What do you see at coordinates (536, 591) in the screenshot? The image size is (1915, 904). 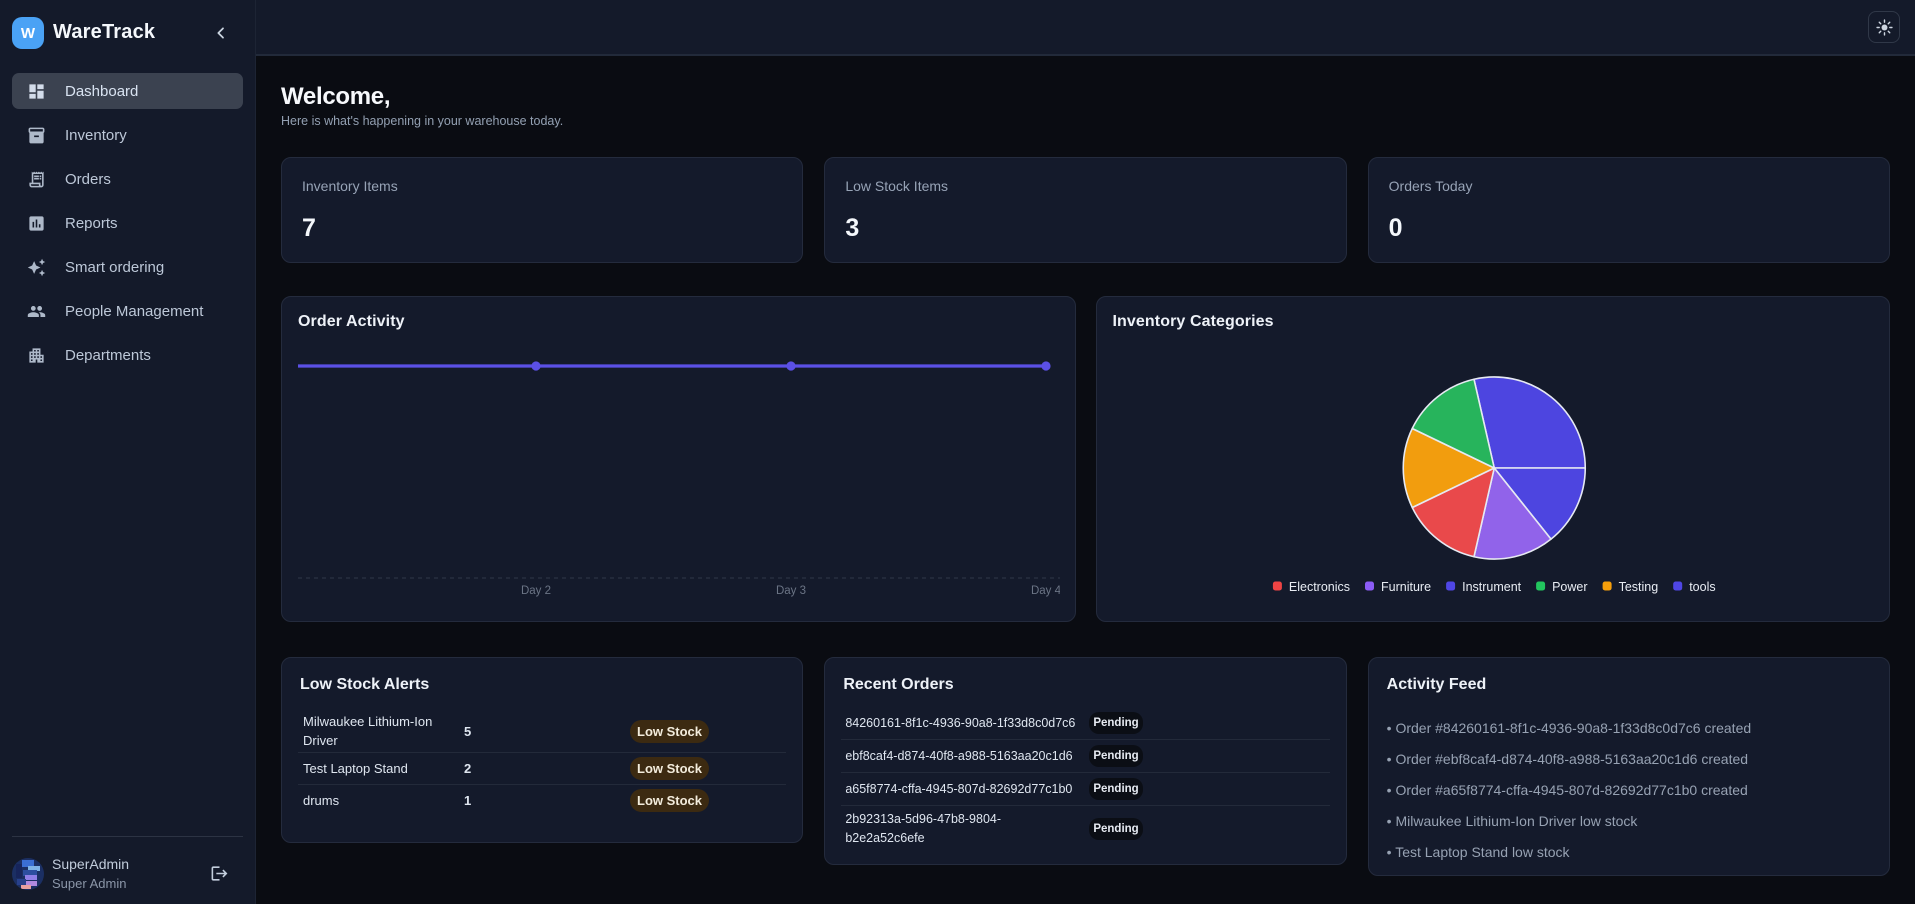 I see `svg-text: Day 2` at bounding box center [536, 591].